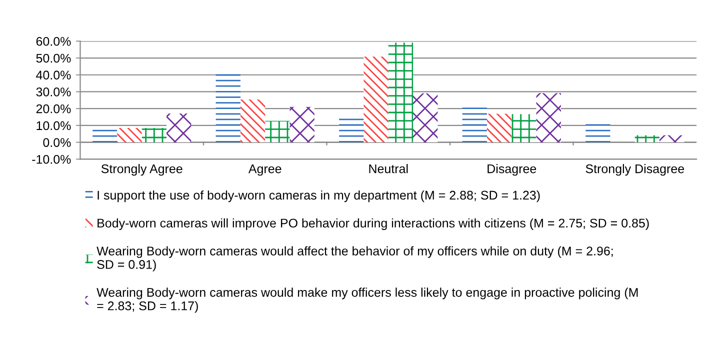 The image size is (710, 343). Describe the element at coordinates (53, 92) in the screenshot. I see `y-tick-label: 30.0%` at that location.